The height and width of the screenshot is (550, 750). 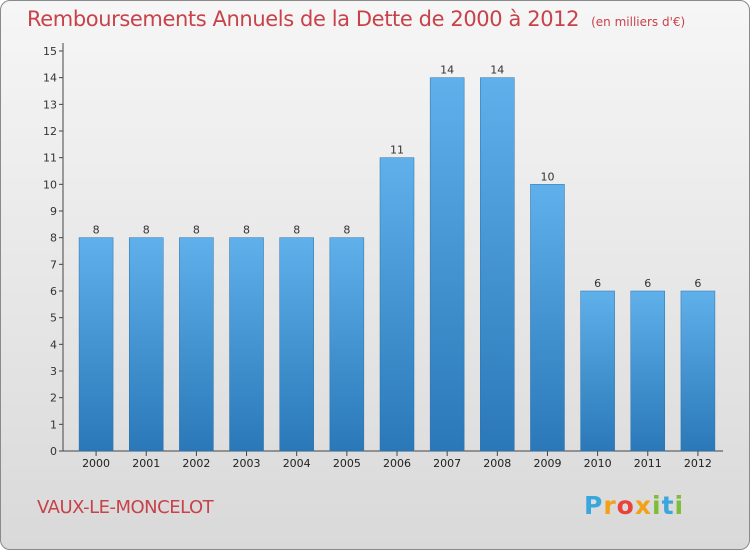 What do you see at coordinates (547, 176) in the screenshot?
I see `bar-value-label: 10` at bounding box center [547, 176].